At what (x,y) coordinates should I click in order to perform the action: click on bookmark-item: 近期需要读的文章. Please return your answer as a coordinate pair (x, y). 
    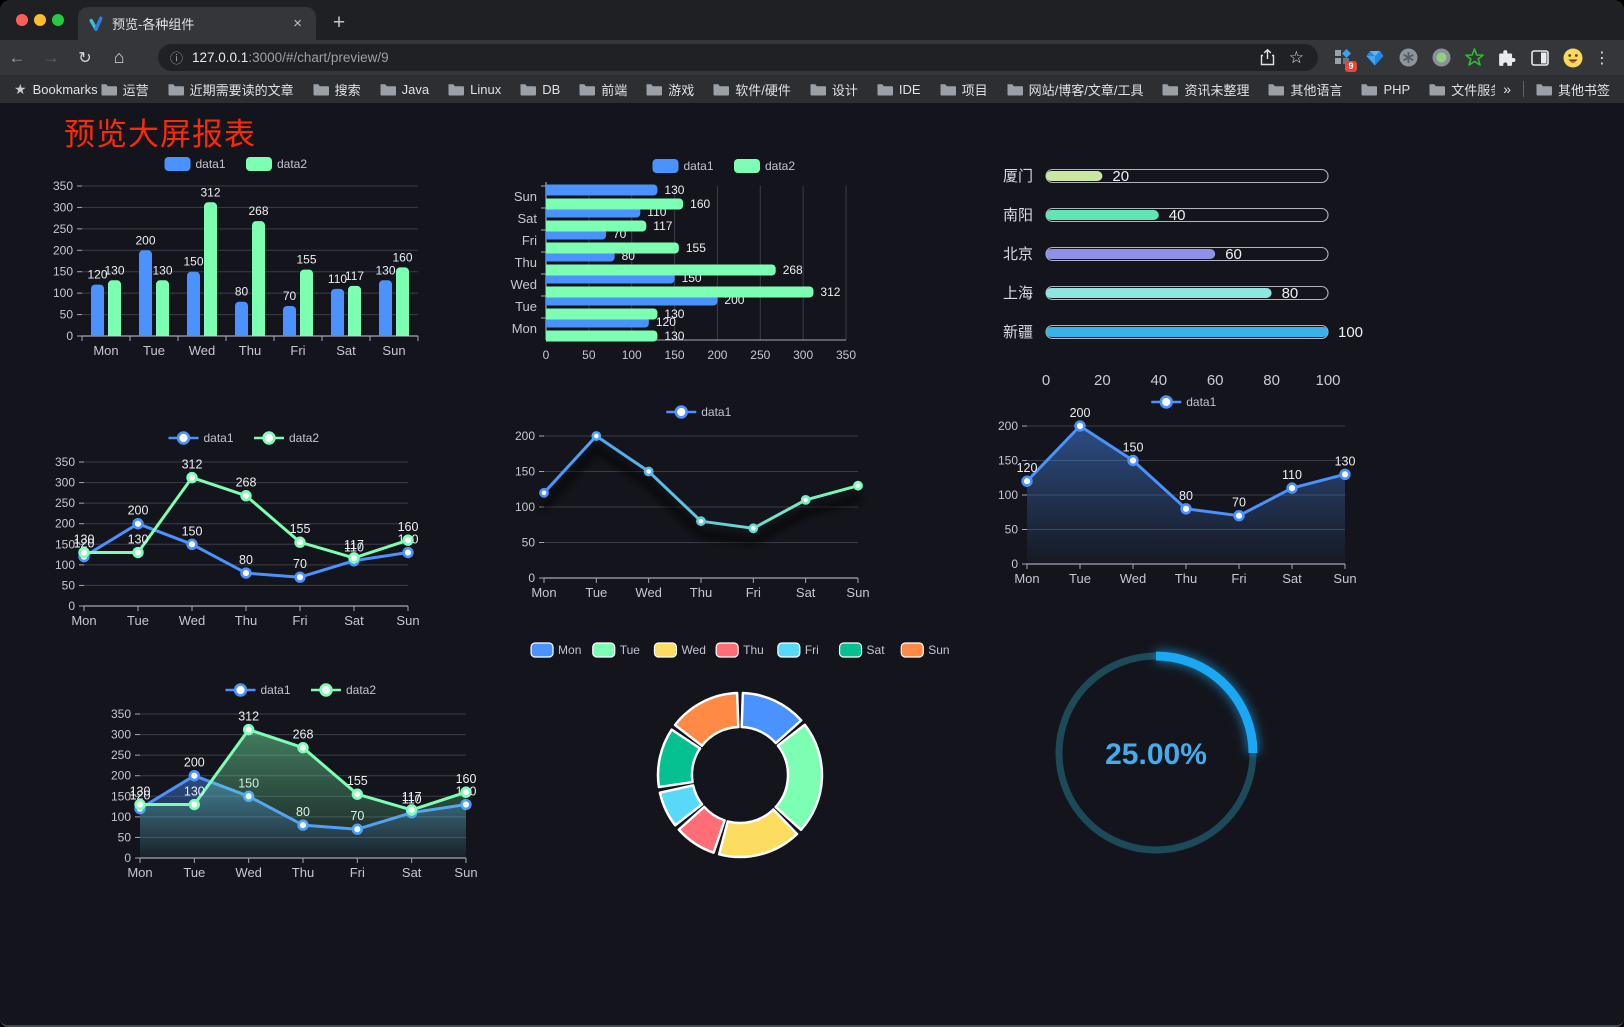
    Looking at the image, I should click on (231, 89).